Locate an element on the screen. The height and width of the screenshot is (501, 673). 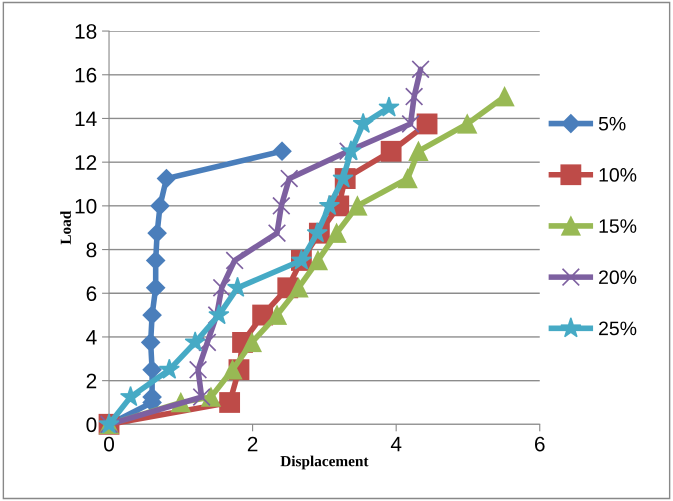
y-tick-label: 16 is located at coordinates (86, 75).